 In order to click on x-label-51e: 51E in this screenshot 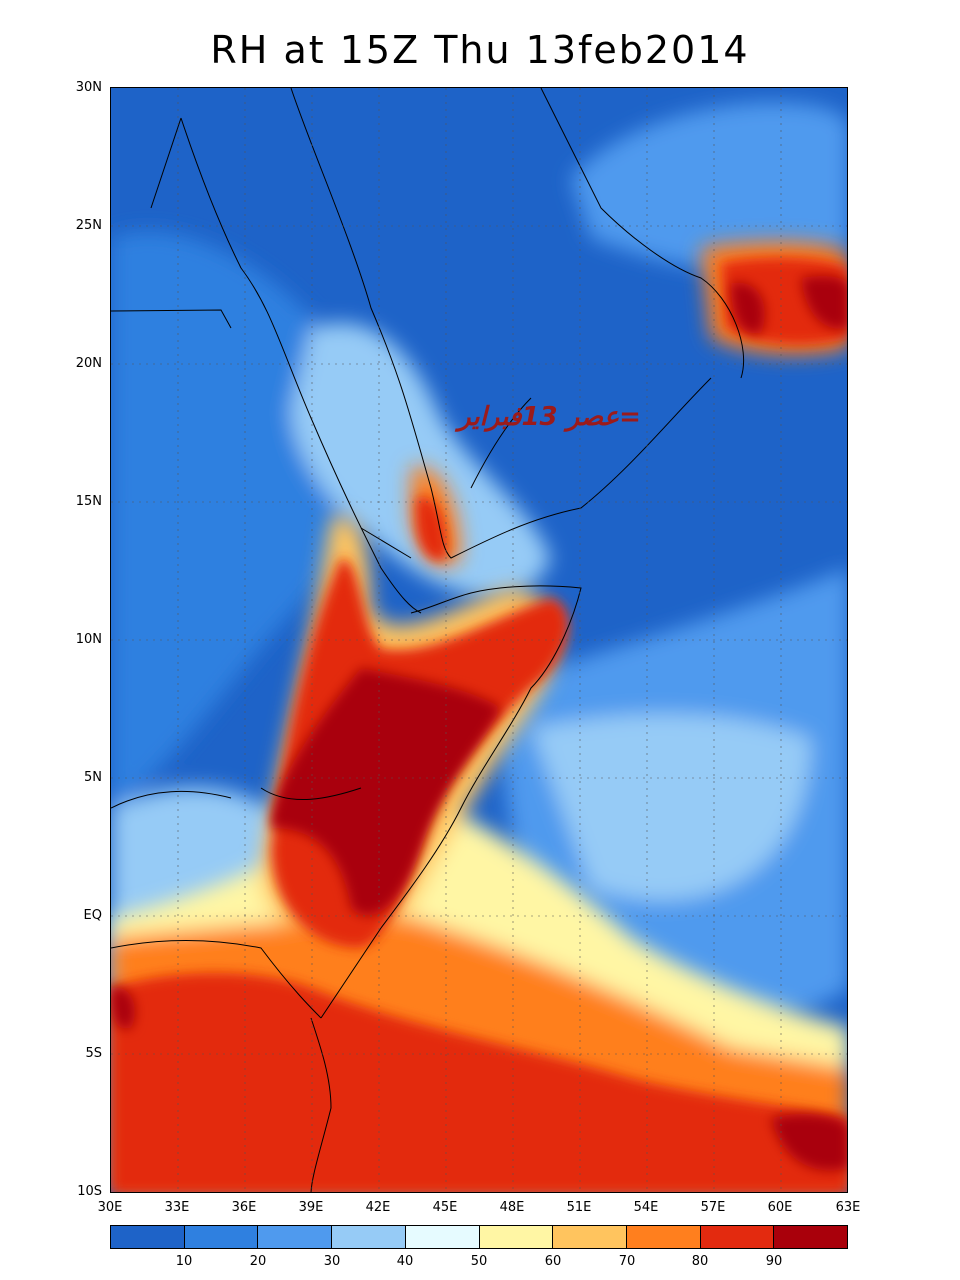, I will do `click(579, 1207)`.